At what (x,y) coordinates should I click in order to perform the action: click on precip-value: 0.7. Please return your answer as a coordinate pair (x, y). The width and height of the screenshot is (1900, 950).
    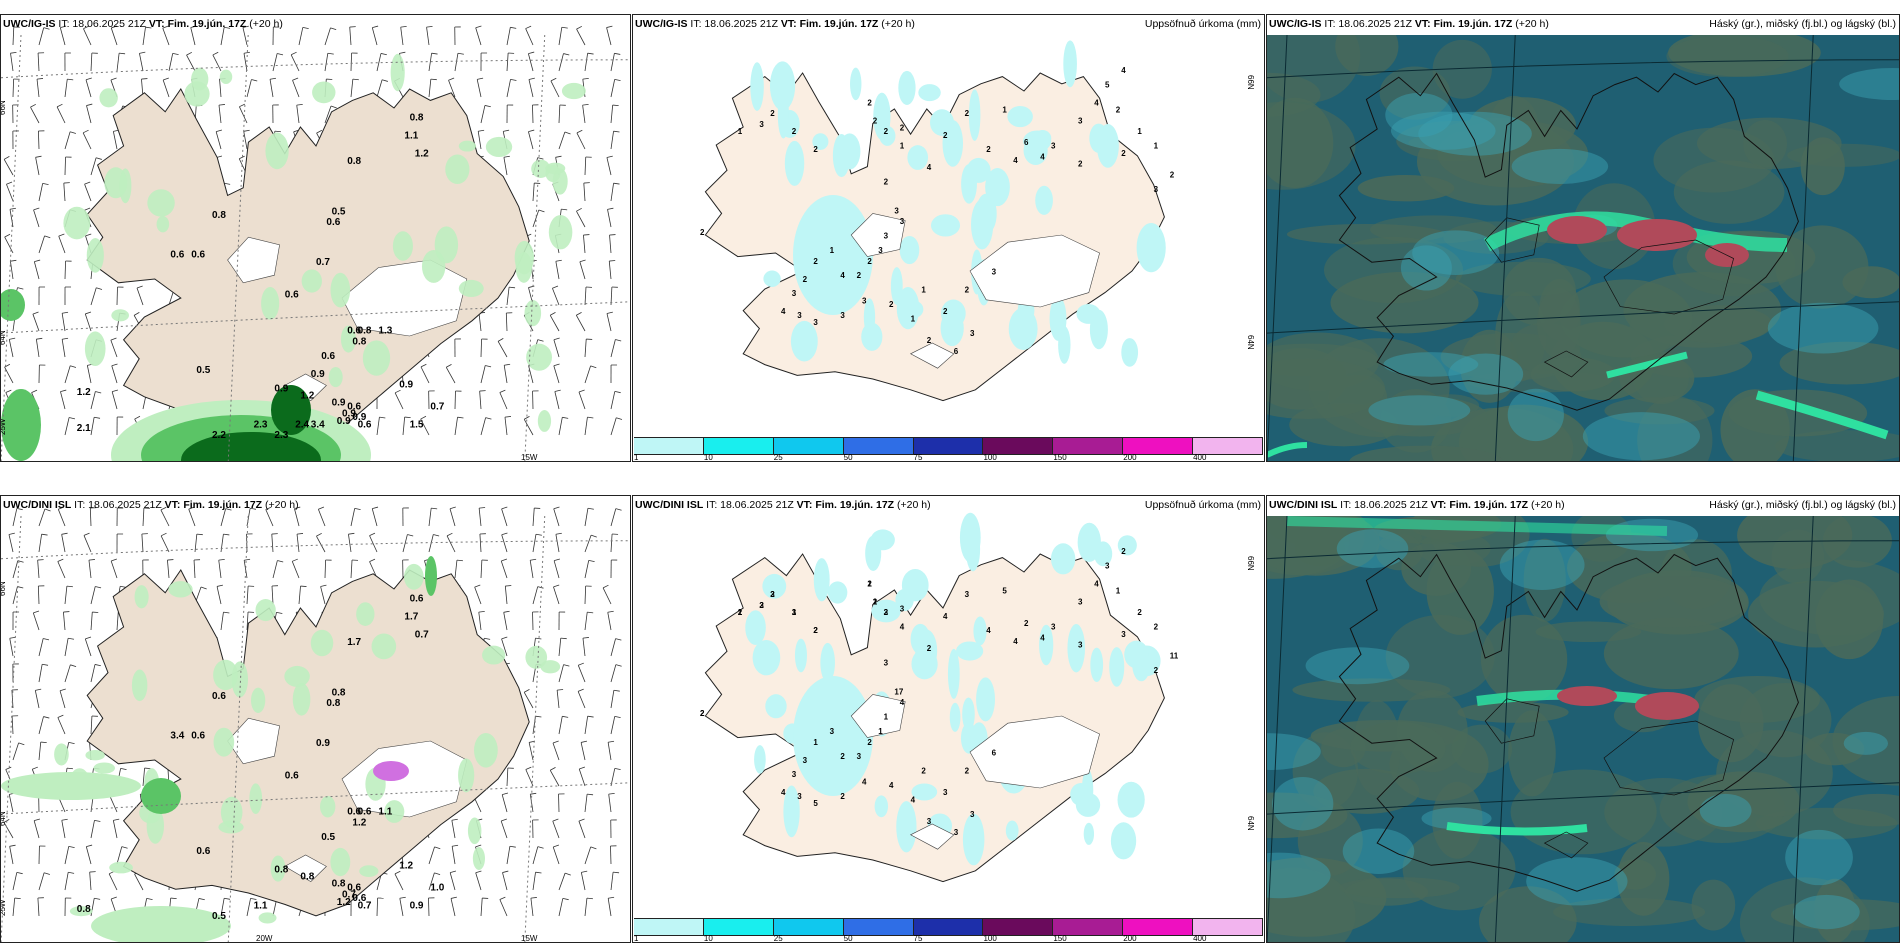
    Looking at the image, I should click on (323, 262).